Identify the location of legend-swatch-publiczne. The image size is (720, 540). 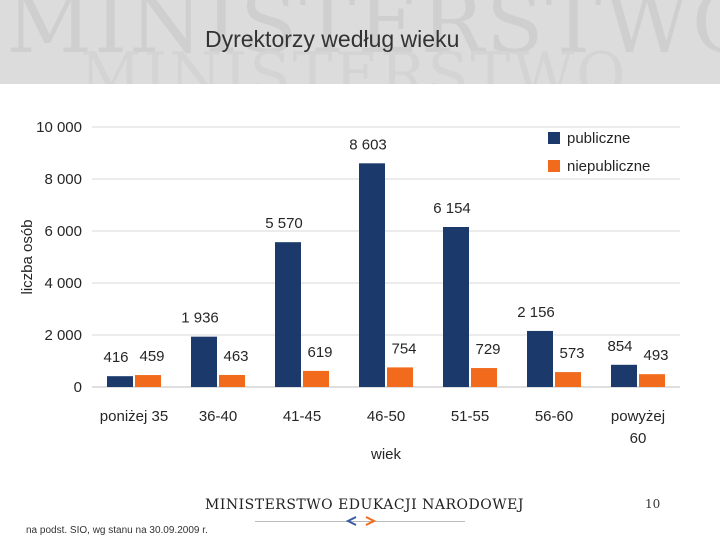
(554, 138).